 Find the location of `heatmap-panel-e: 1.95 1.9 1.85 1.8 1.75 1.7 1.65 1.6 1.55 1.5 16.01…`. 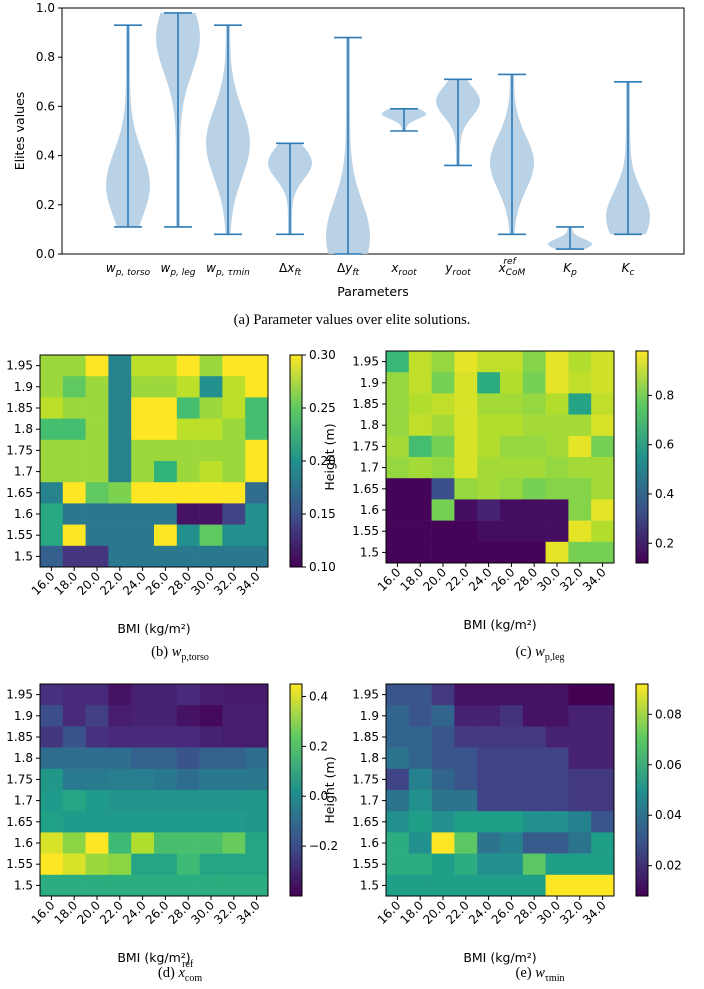

heatmap-panel-e: 1.95 1.9 1.85 1.8 1.75 1.7 1.65 1.6 1.55 1.5 16.01… is located at coordinates (502, 824).